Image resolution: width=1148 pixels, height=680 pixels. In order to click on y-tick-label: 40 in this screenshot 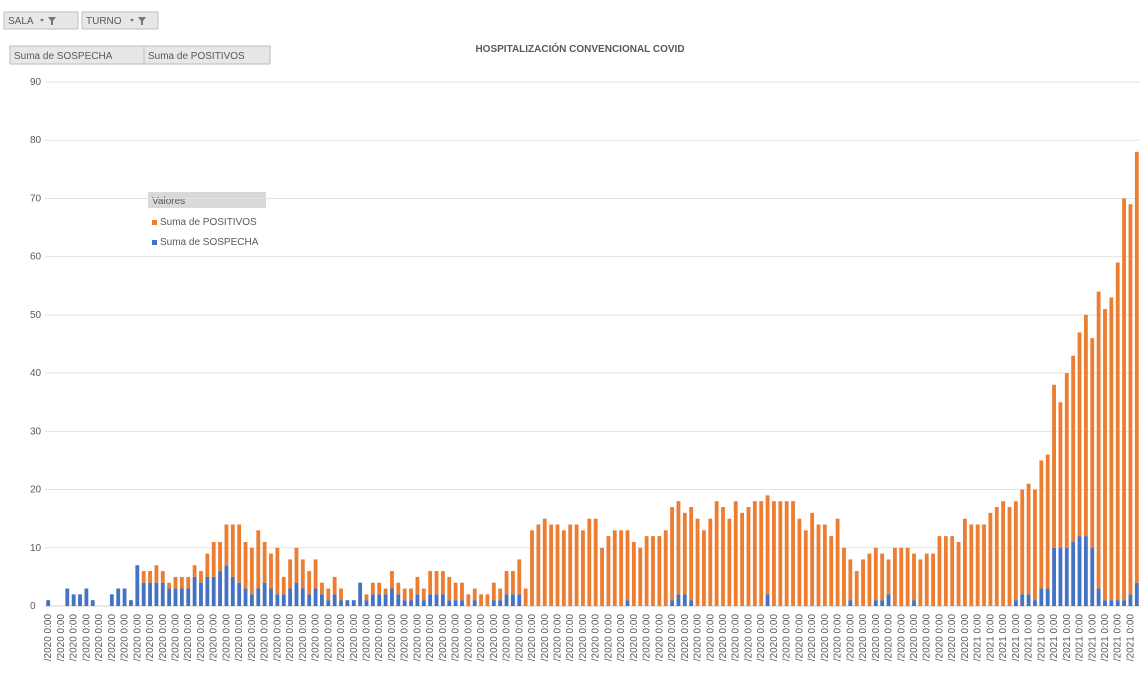, I will do `click(36, 373)`.